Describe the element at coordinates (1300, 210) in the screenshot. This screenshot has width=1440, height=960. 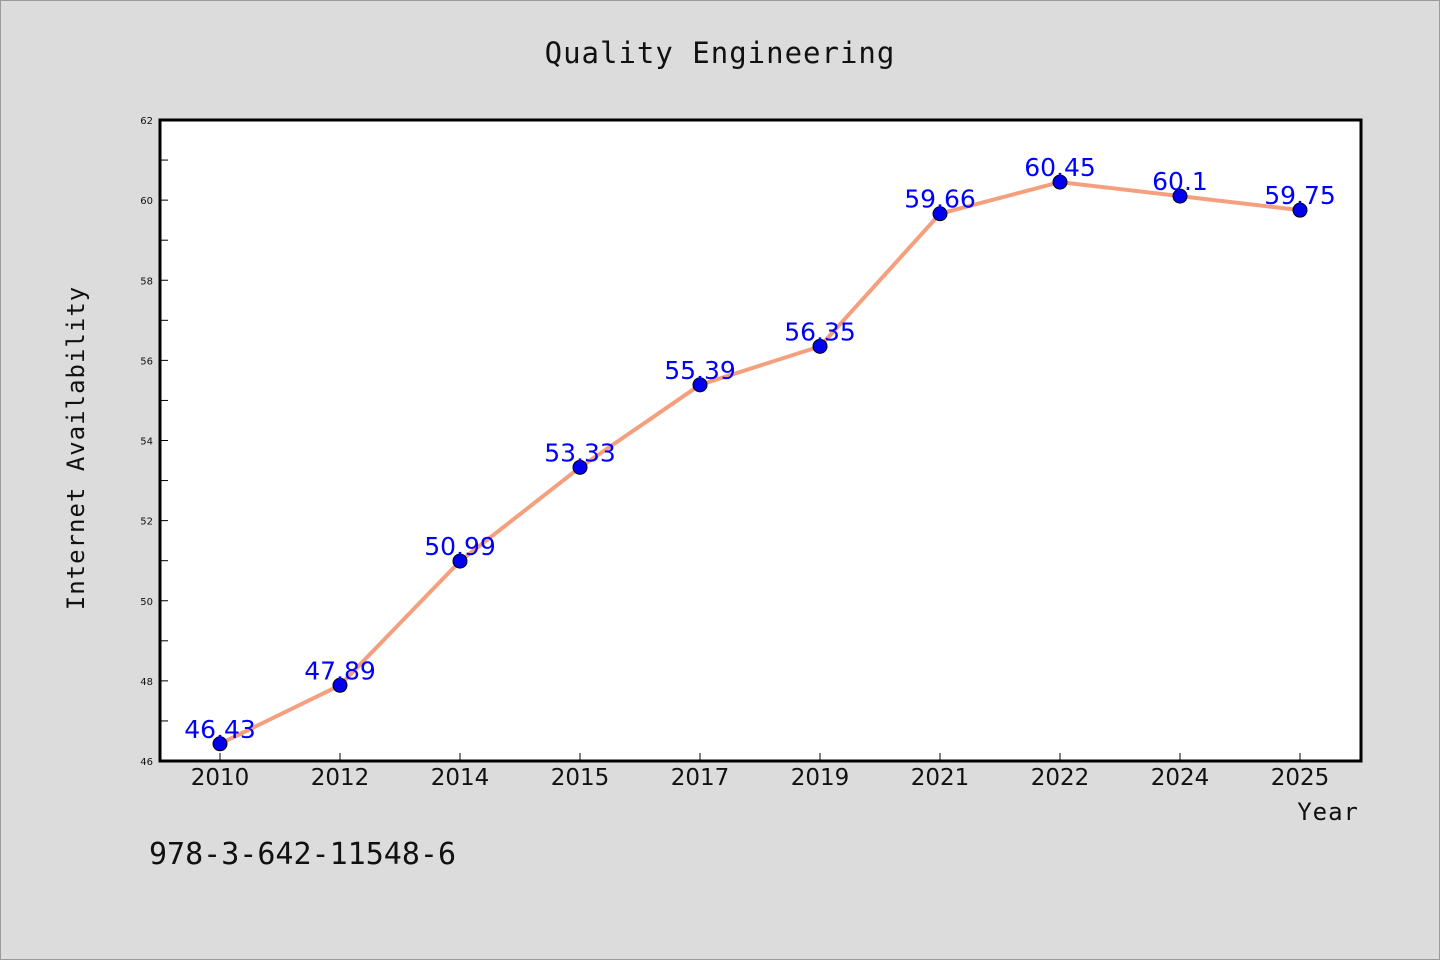
I see `data-point-2025` at that location.